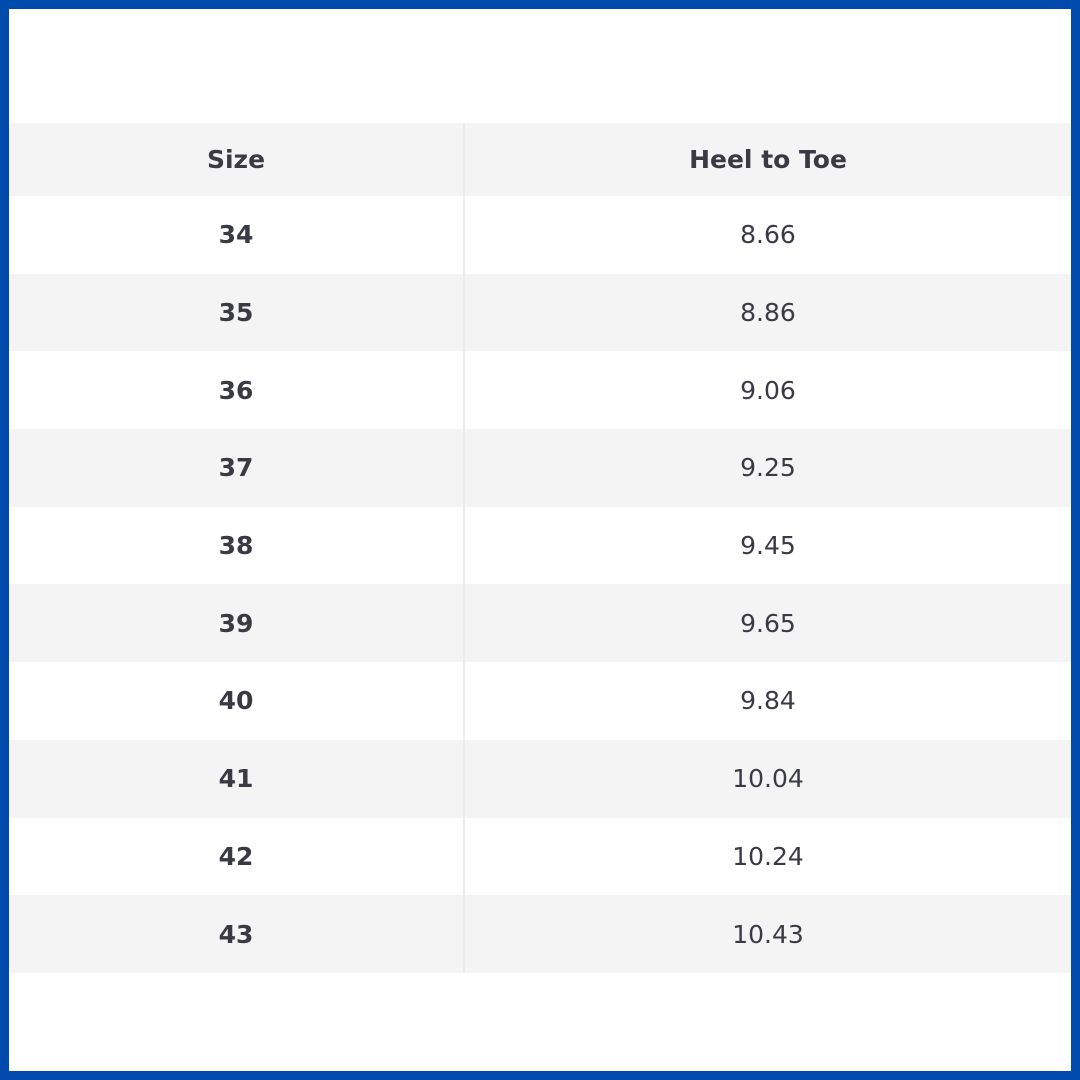 The image size is (1080, 1080). Describe the element at coordinates (767, 778) in the screenshot. I see `heel-to-toe-cell: 10.04` at that location.